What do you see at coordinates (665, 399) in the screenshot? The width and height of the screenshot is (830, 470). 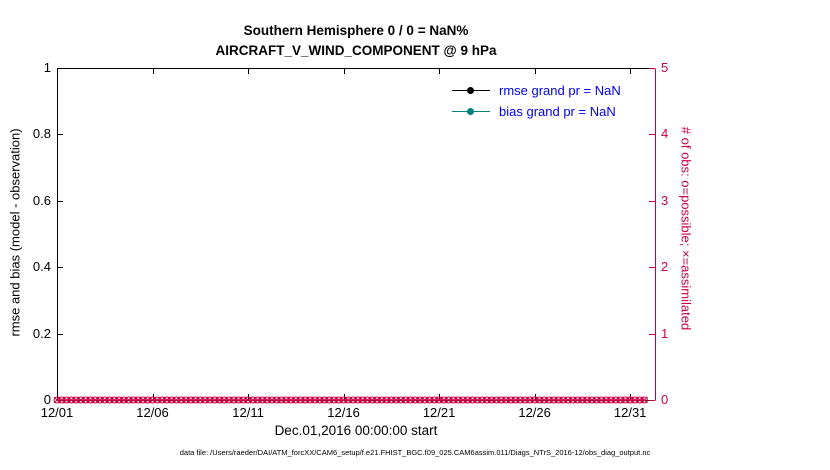 I see `y-tick-label-right: 0` at bounding box center [665, 399].